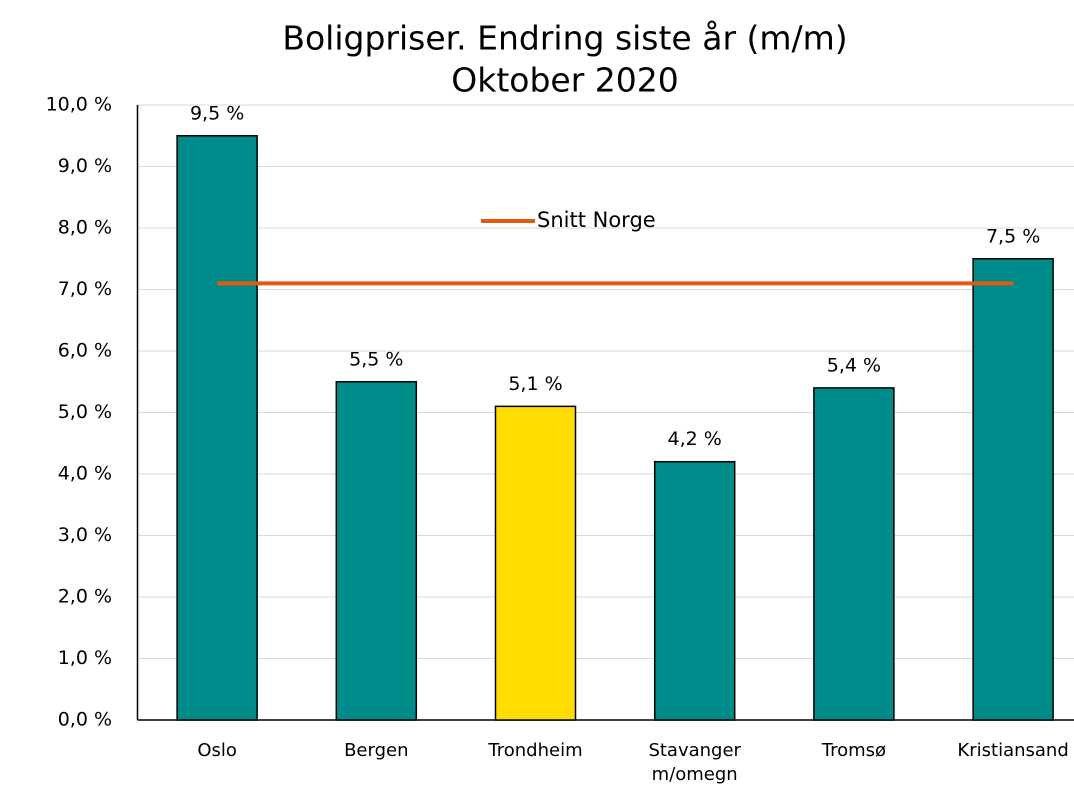 The image size is (1074, 791). Describe the element at coordinates (217, 113) in the screenshot. I see `value-label: 9,5 %` at that location.